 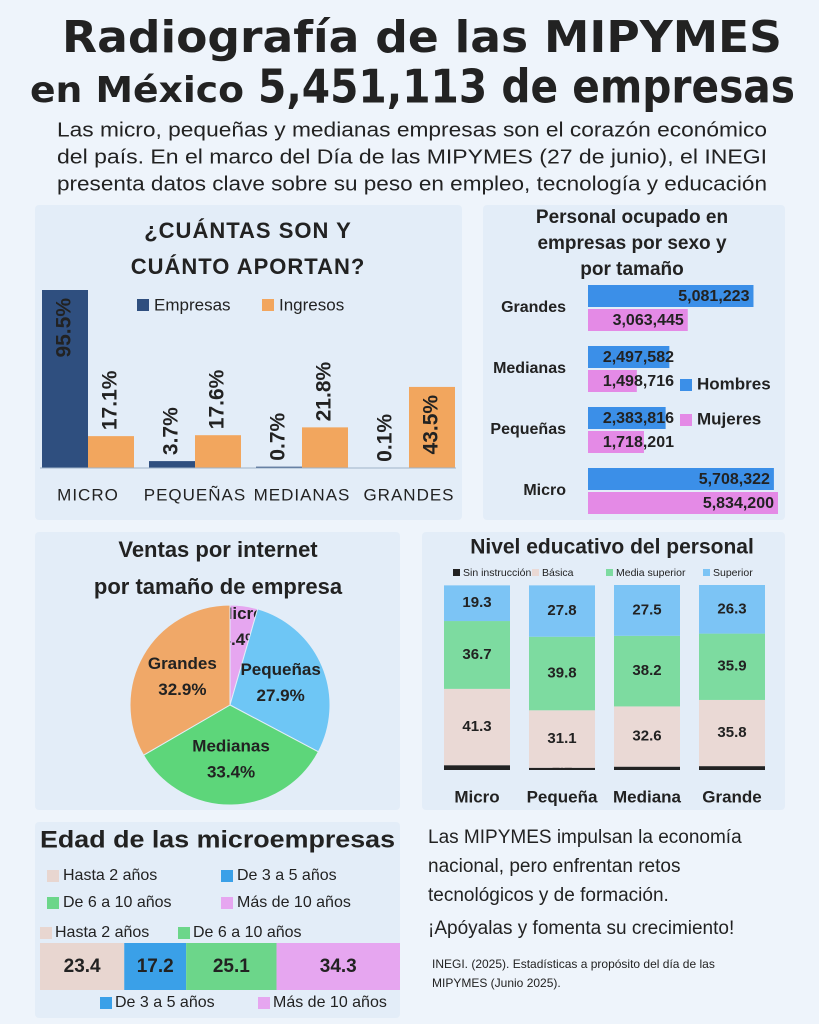 What do you see at coordinates (533, 307) in the screenshot?
I see `y-tick-label: Grandes` at bounding box center [533, 307].